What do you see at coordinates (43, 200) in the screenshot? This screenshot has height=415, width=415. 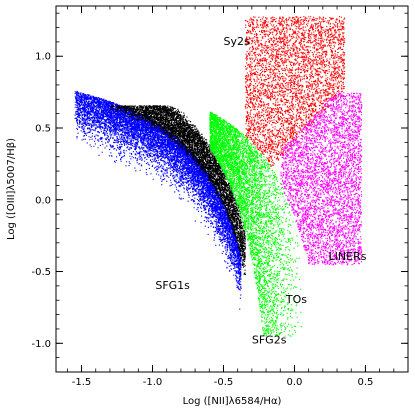 I see `y-tick-label: 0.0` at bounding box center [43, 200].